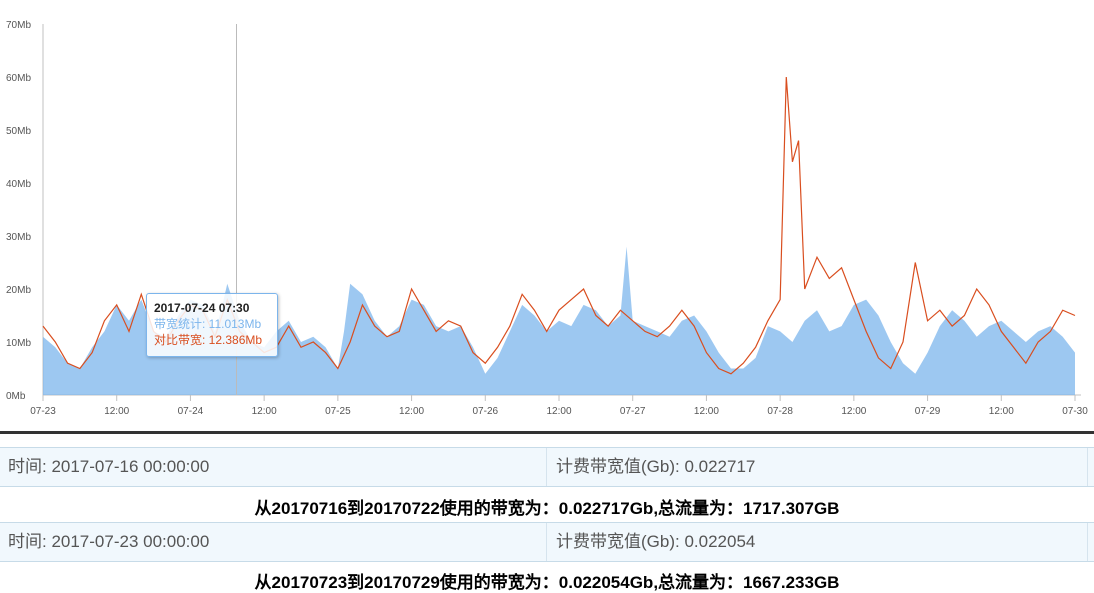  What do you see at coordinates (928, 411) in the screenshot?
I see `x-tick-label: 07-29` at bounding box center [928, 411].